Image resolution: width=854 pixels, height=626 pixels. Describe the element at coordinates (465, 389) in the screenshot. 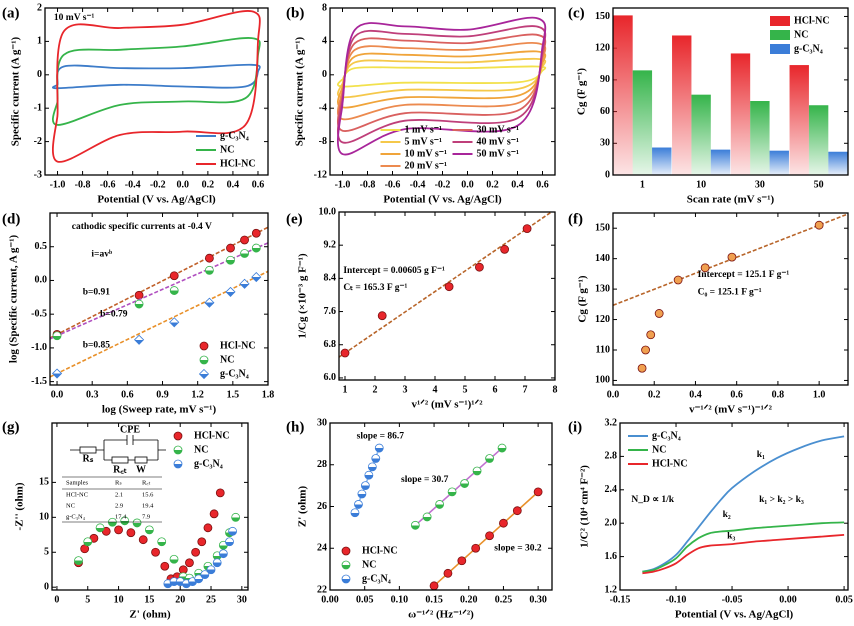

I see `x-tick-label: 5` at that location.